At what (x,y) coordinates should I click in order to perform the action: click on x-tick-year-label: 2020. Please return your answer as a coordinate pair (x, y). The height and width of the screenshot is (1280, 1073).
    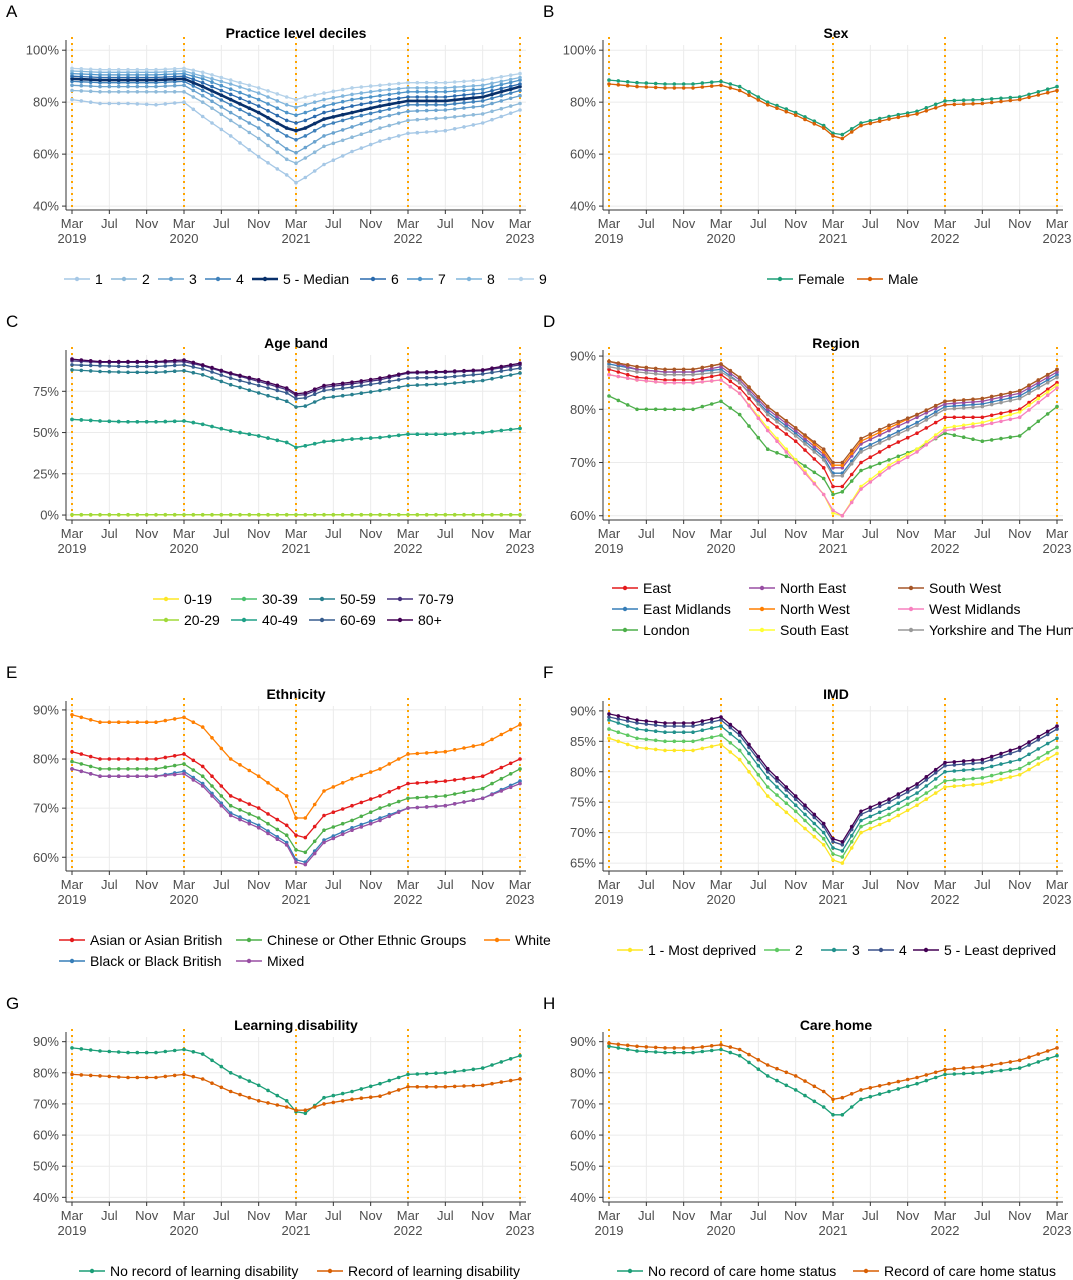
    Looking at the image, I should click on (721, 899).